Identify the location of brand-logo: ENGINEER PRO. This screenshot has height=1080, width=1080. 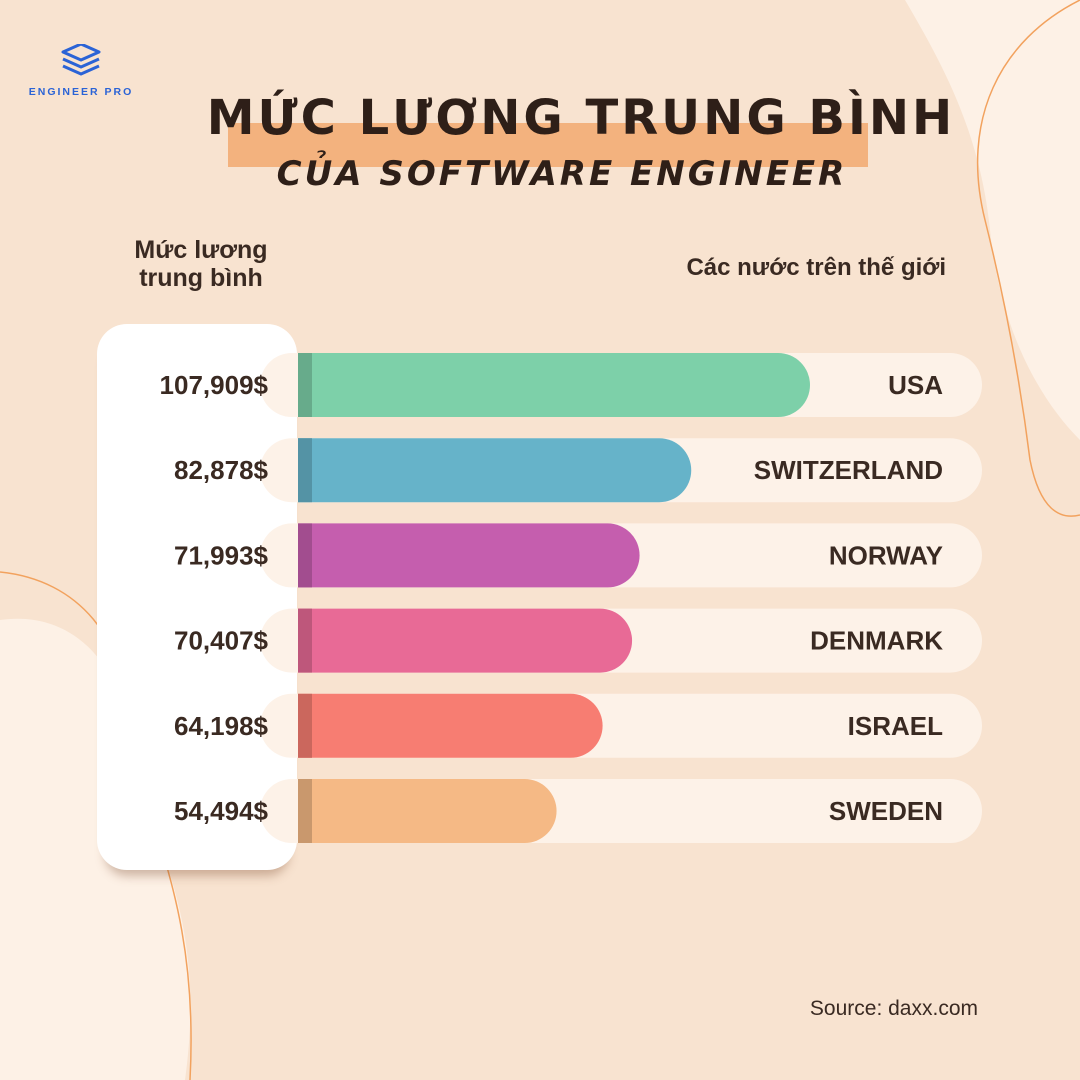
(81, 71).